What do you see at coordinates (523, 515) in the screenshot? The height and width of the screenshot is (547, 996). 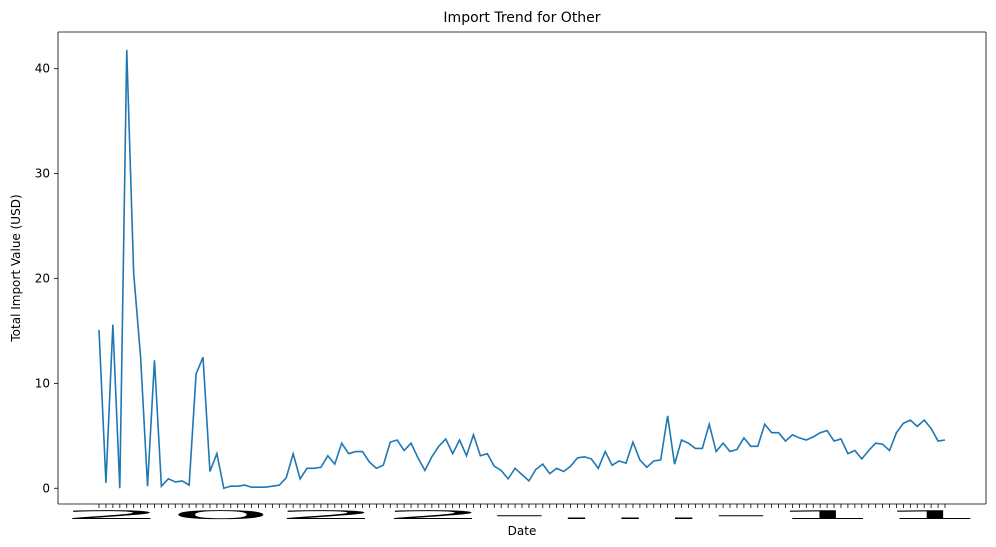 I see `x-tick-labels-overlapping: 2022-...-11` at bounding box center [523, 515].